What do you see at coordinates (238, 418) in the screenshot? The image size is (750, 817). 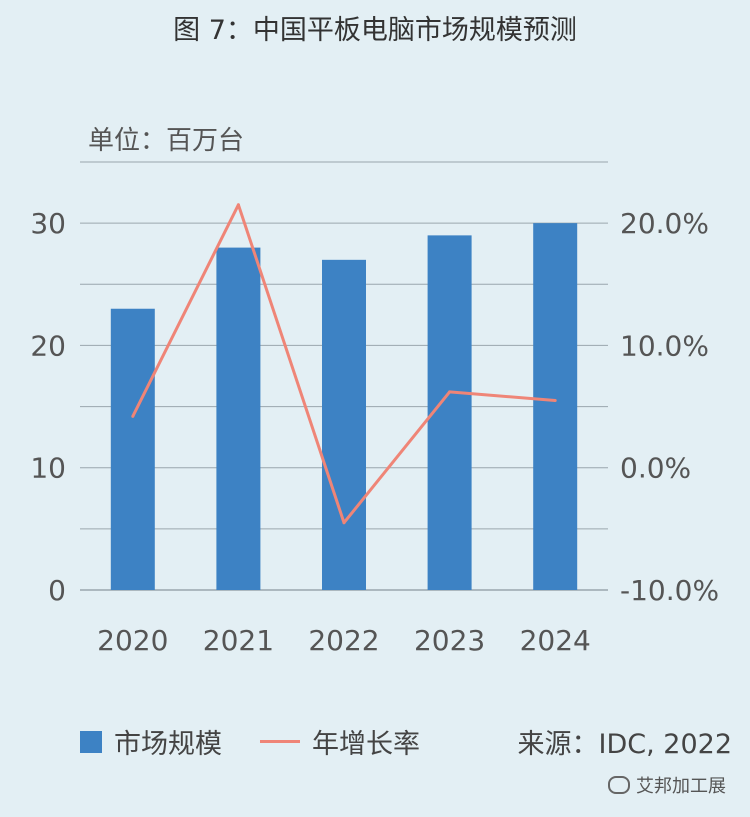 I see `bar-2021` at bounding box center [238, 418].